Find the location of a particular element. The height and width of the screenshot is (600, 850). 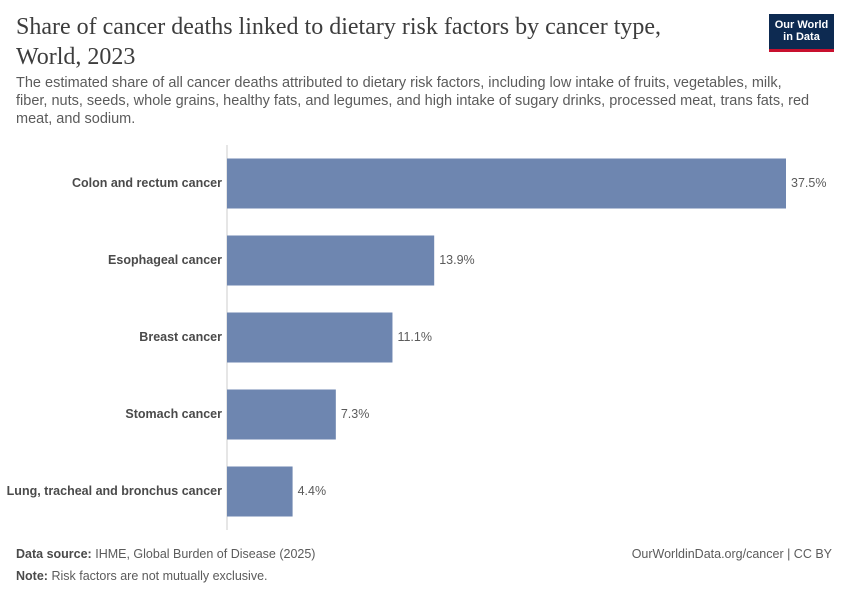

source-text: IHME, Global Burden of Disease (2025) is located at coordinates (205, 554).